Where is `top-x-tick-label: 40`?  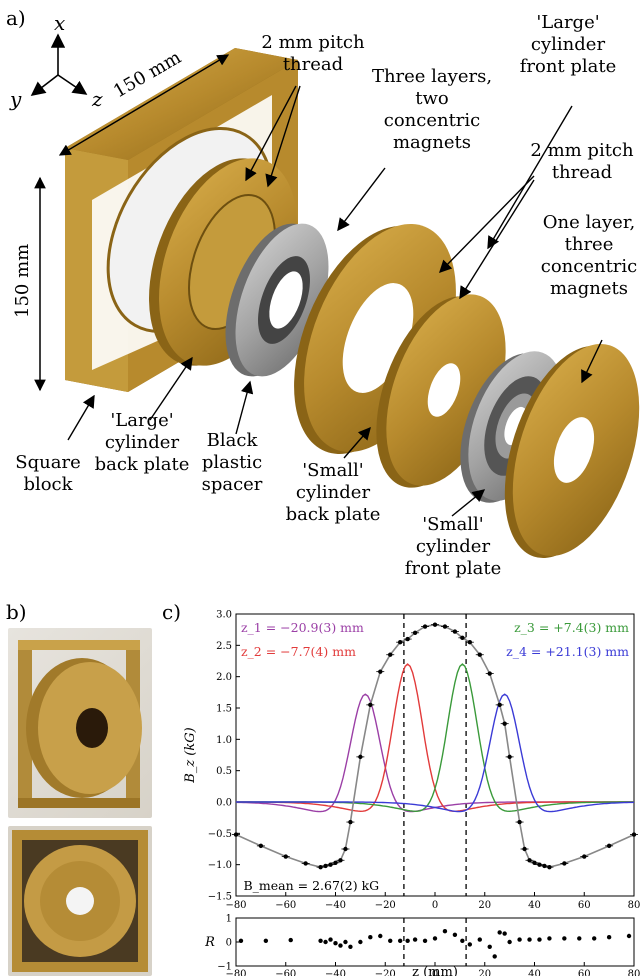
top-x-tick-label: 40 is located at coordinates (534, 905).